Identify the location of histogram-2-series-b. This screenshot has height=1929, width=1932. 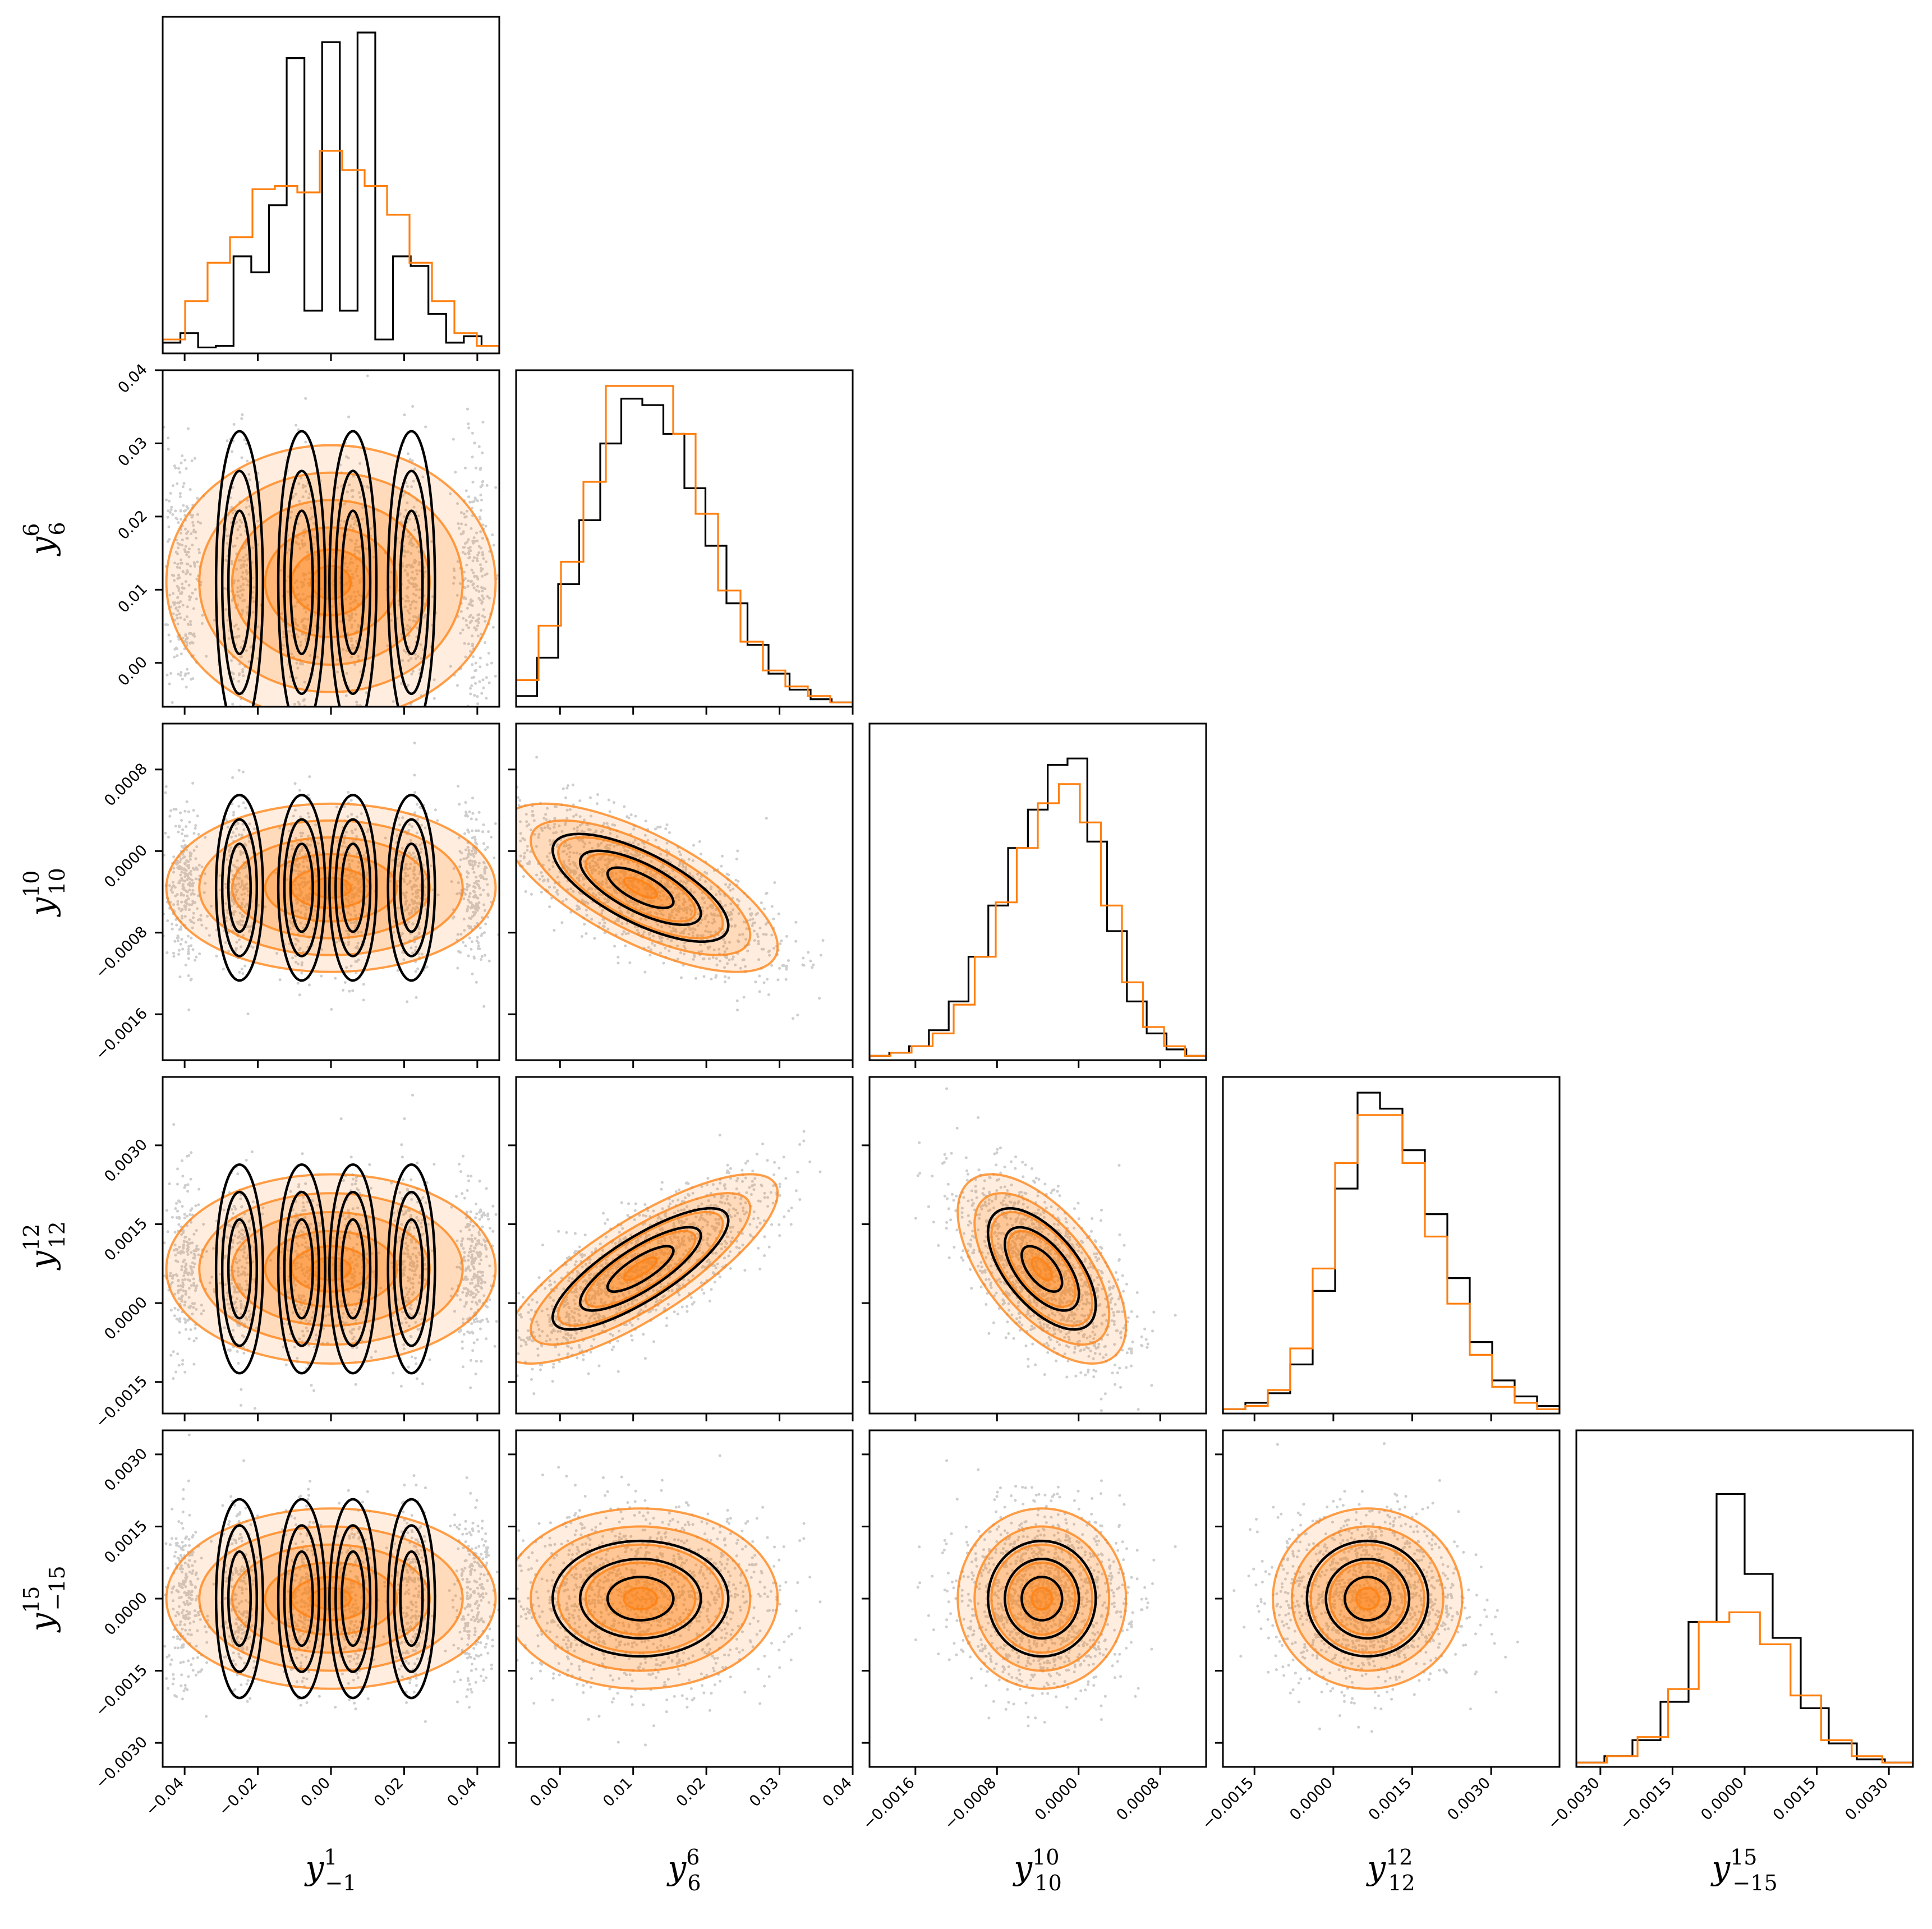
(684, 546).